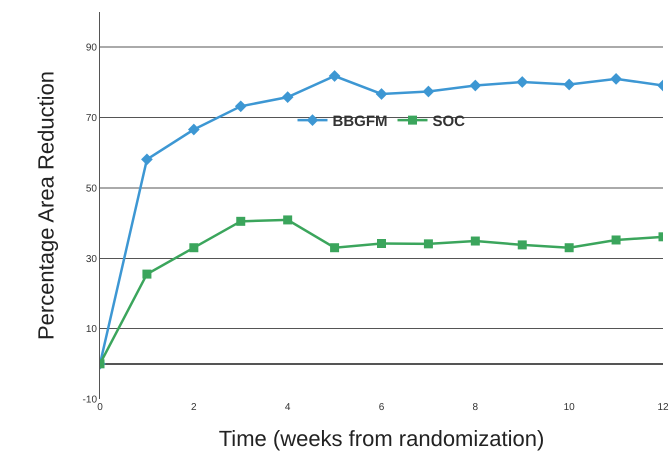 Image resolution: width=671 pixels, height=469 pixels. I want to click on legend-label: BBGFM, so click(360, 121).